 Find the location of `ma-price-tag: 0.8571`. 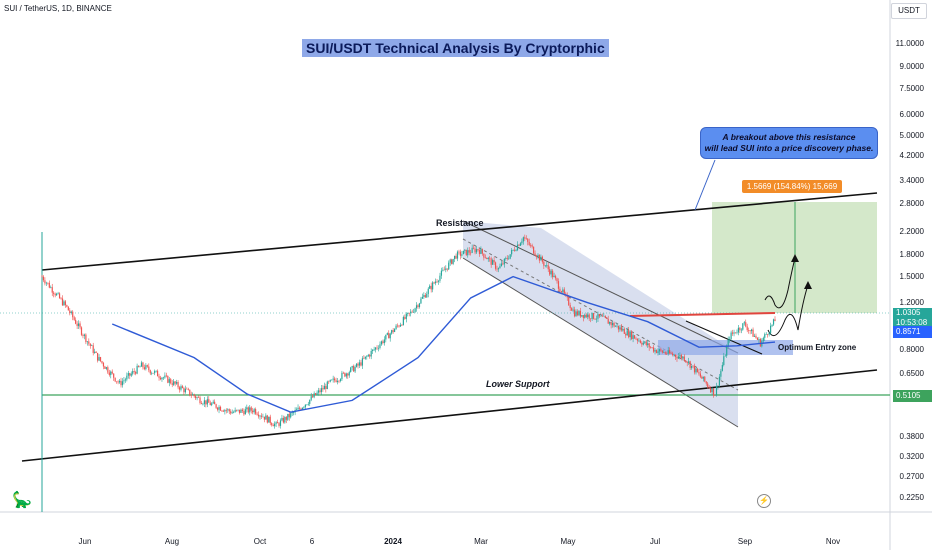

ma-price-tag: 0.8571 is located at coordinates (912, 332).